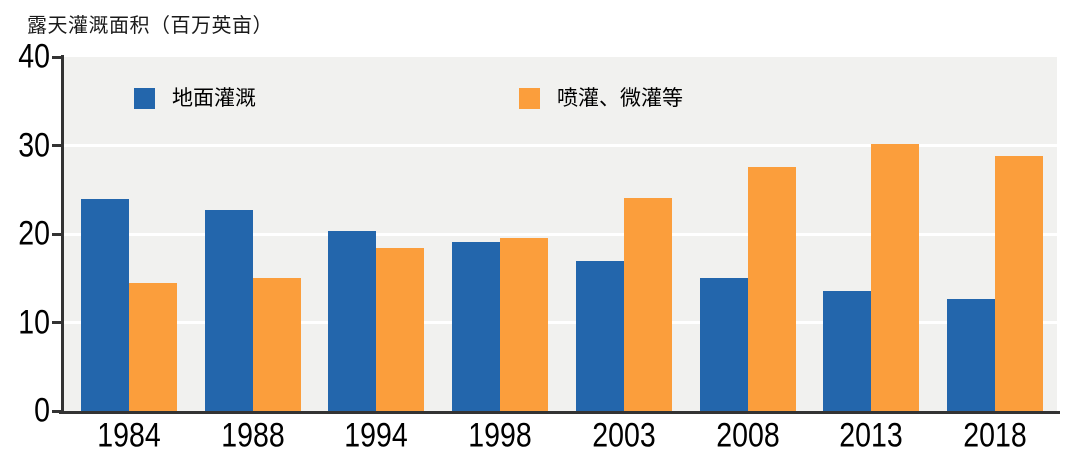 The height and width of the screenshot is (451, 1080). What do you see at coordinates (599, 336) in the screenshot?
I see `bar-地面灌溉-2003` at bounding box center [599, 336].